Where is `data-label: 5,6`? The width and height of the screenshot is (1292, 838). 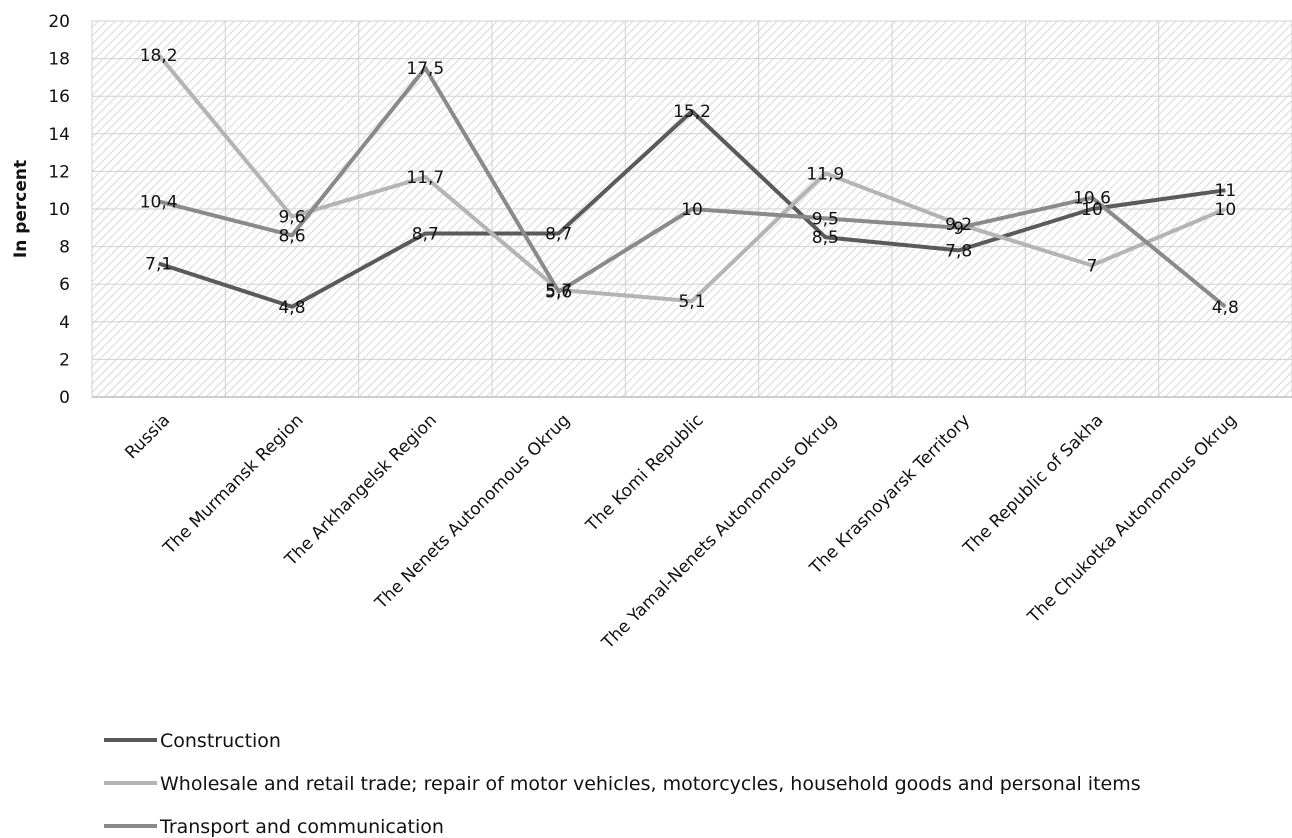
data-label: 5,6 is located at coordinates (558, 293).